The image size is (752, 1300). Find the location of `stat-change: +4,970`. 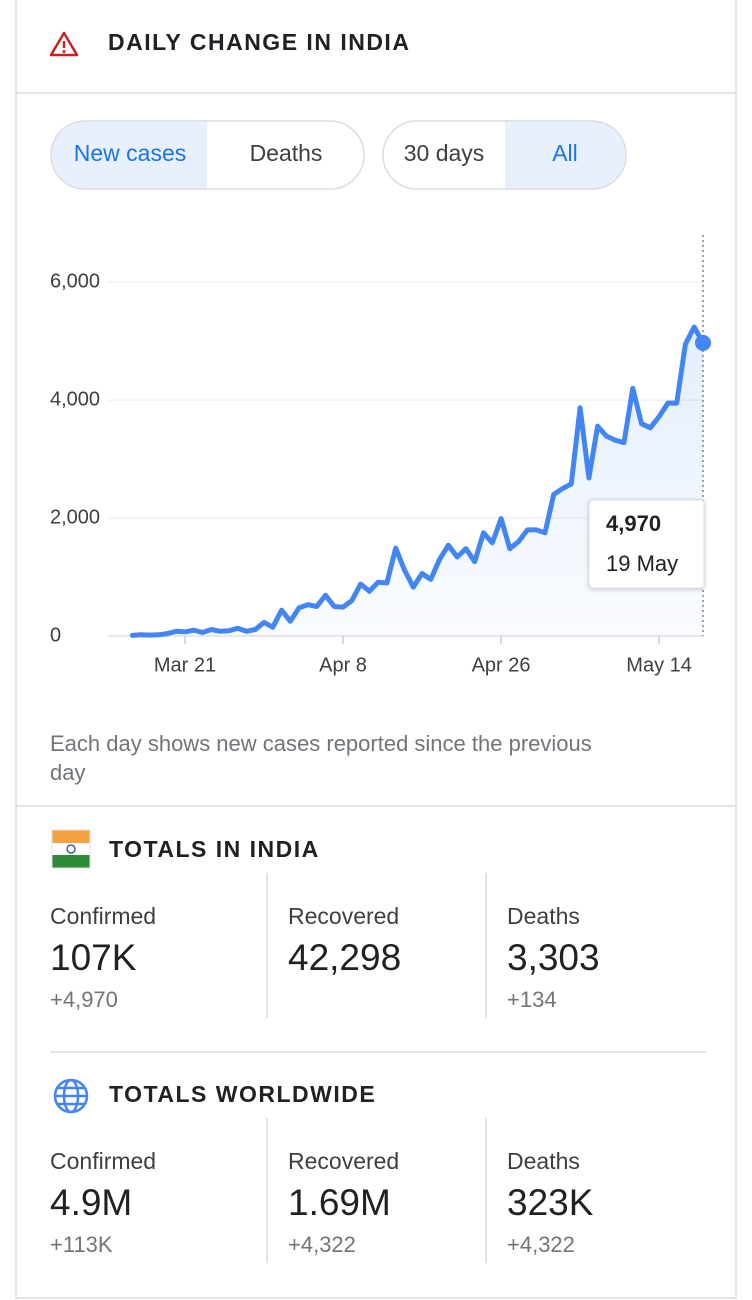

stat-change: +4,970 is located at coordinates (84, 999).